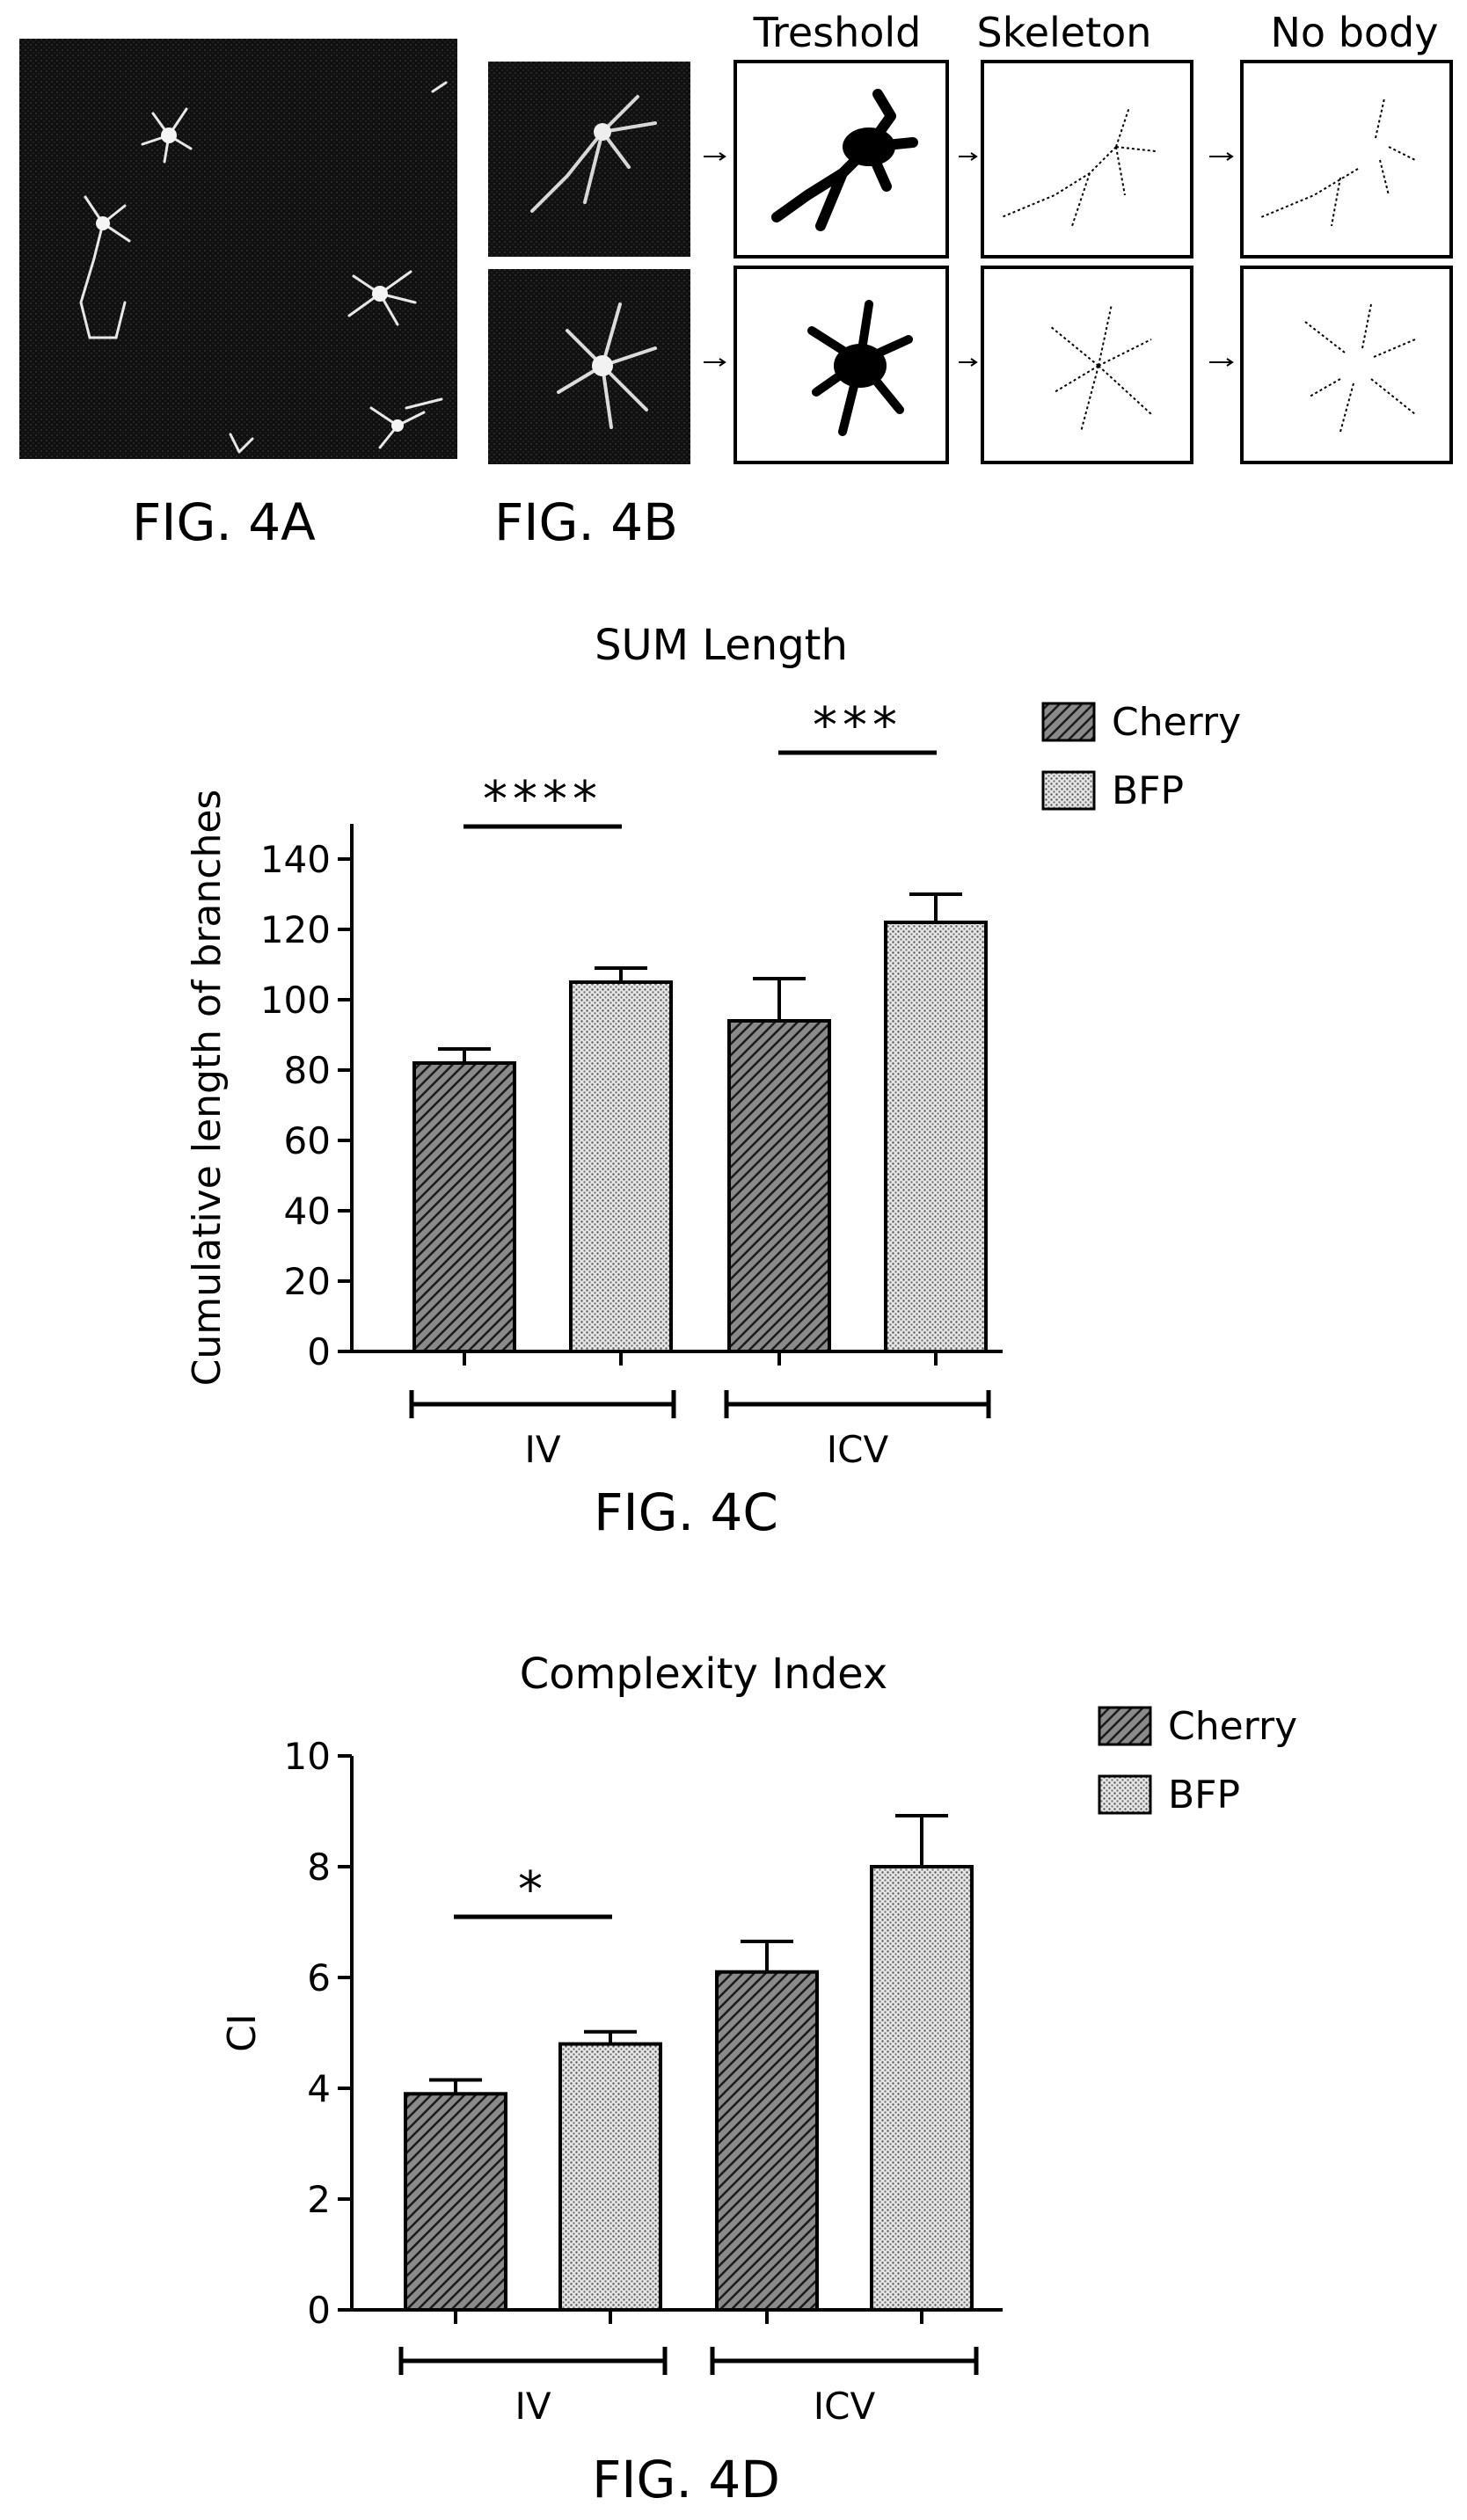  What do you see at coordinates (295, 1000) in the screenshot?
I see `y-tick-label: 100` at bounding box center [295, 1000].